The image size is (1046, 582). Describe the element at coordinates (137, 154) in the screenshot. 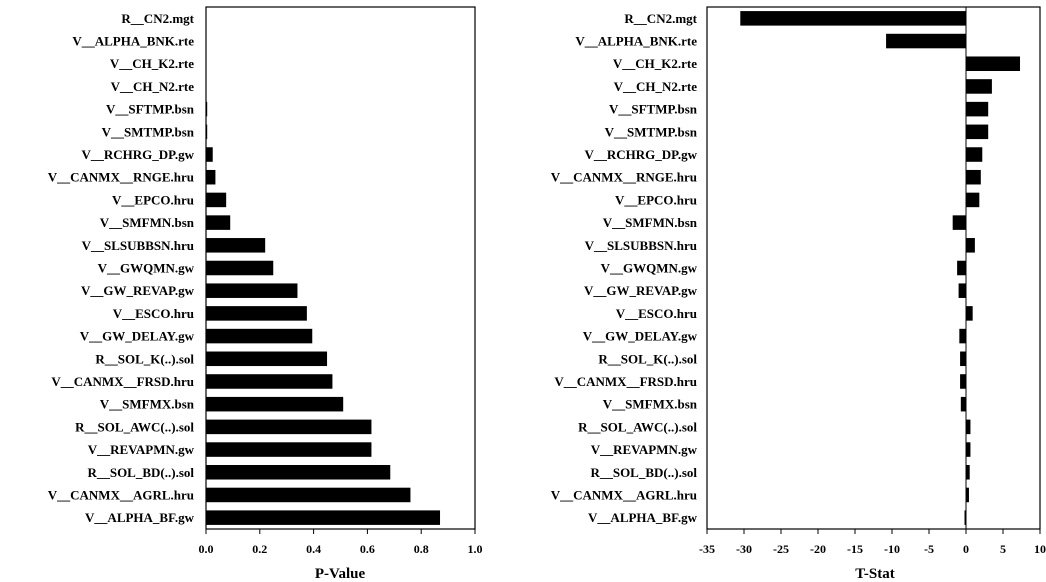

I see `pvalue-category-label: V__RCHRG_DP.gw` at that location.